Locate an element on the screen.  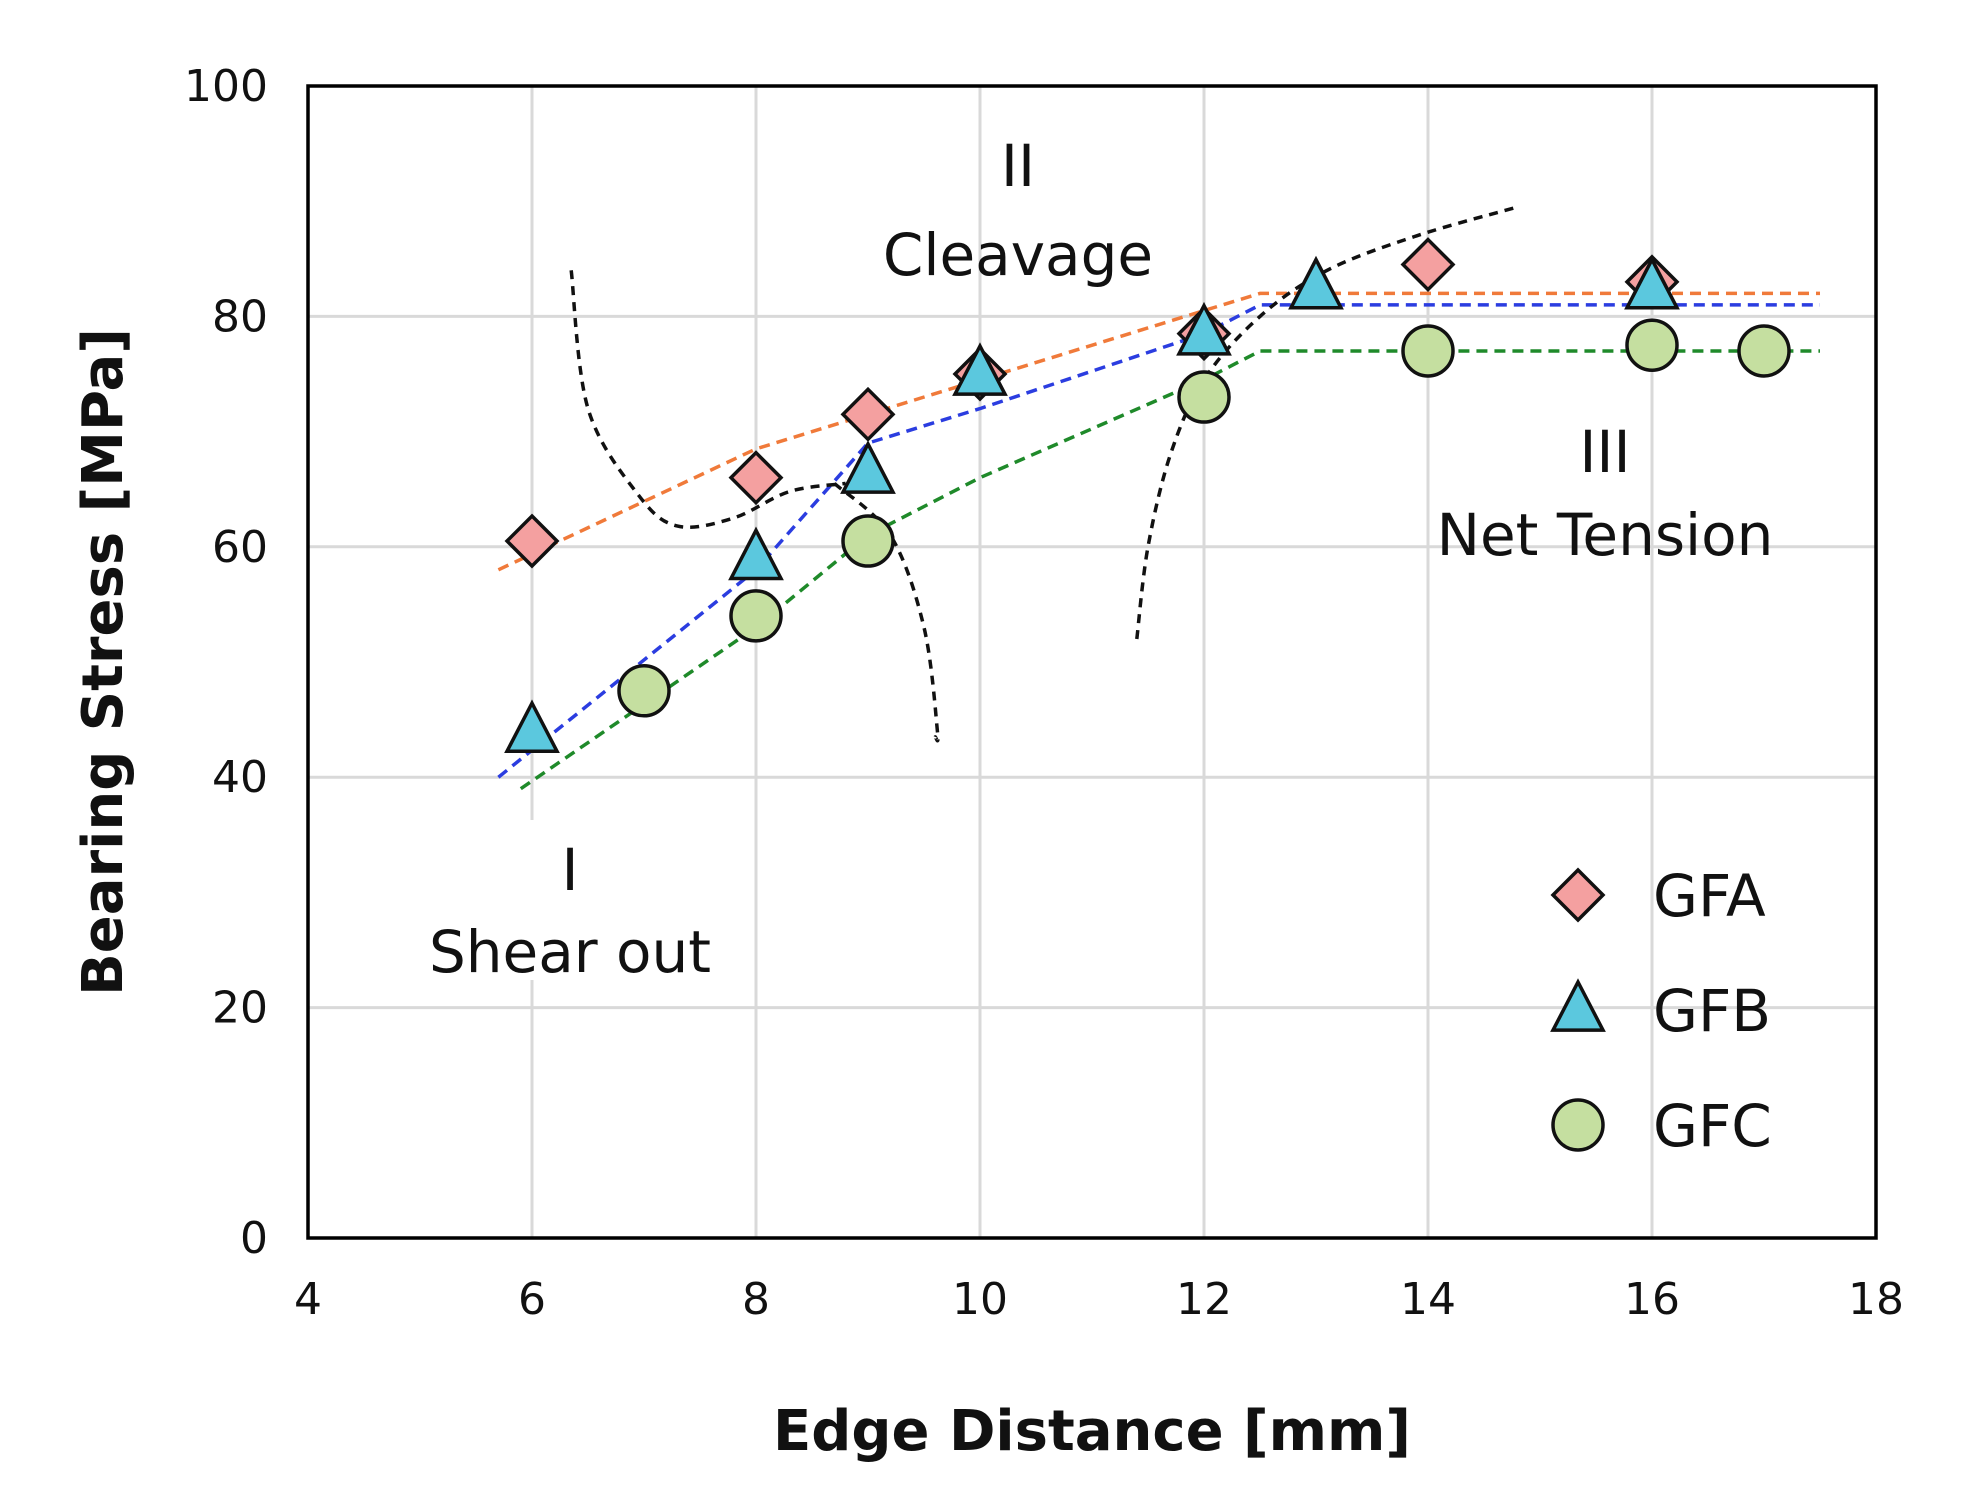
x-tick-label: 16 is located at coordinates (1652, 1299).